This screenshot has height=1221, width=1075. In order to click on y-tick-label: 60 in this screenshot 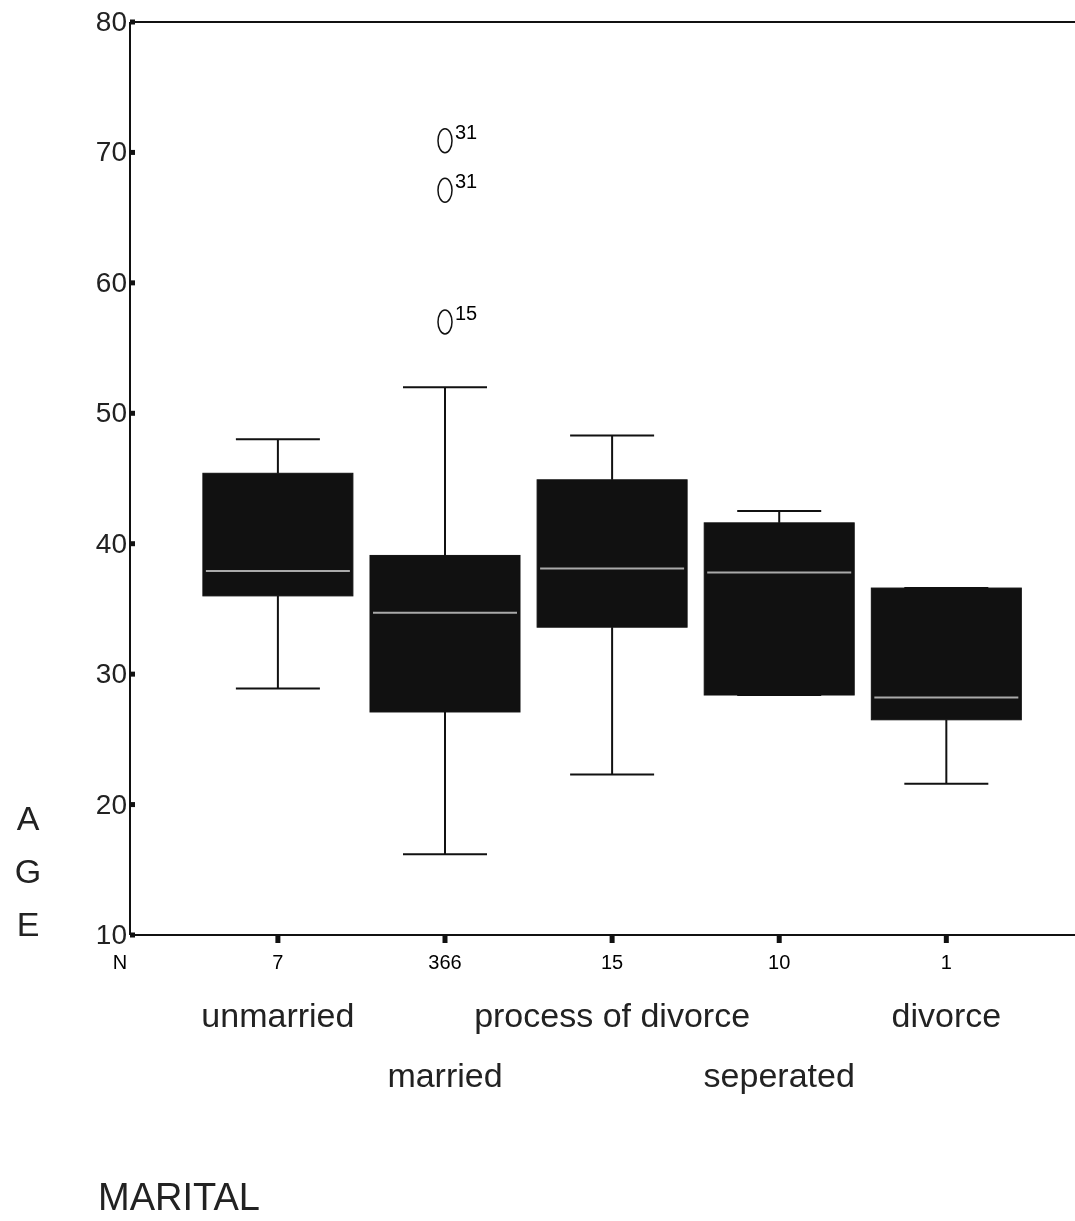, I will do `click(111, 282)`.